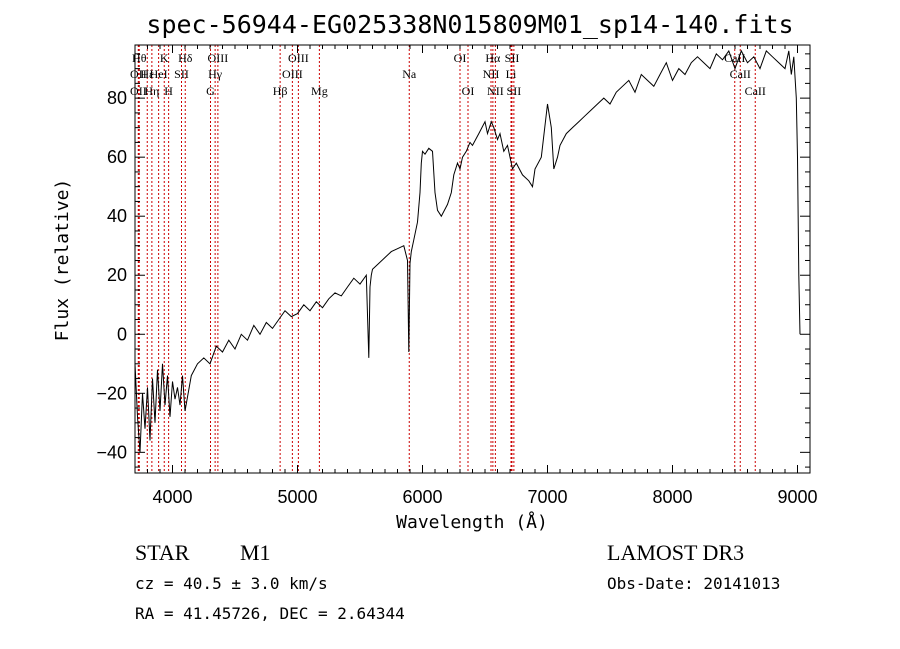 The width and height of the screenshot is (900, 649). Describe the element at coordinates (117, 216) in the screenshot. I see `y-tick-label: 40` at that location.